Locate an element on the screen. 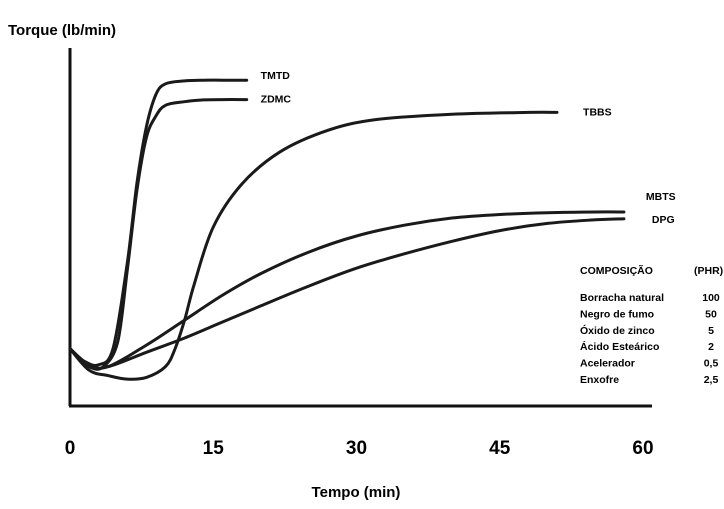 This screenshot has width=724, height=509. composition-item-name: Ácido Esteárico is located at coordinates (619, 346).